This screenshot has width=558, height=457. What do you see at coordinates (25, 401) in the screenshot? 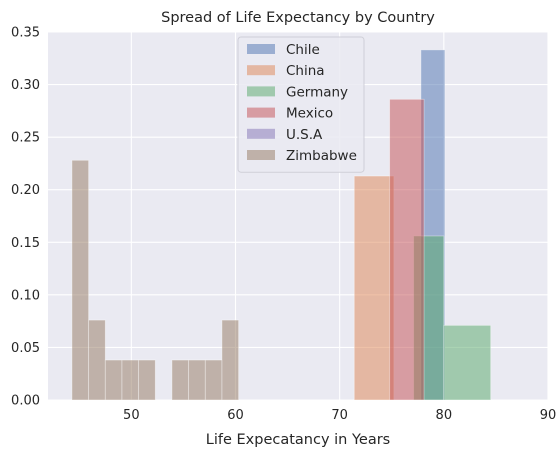
I see `y-tick-label: 0.00` at bounding box center [25, 401].